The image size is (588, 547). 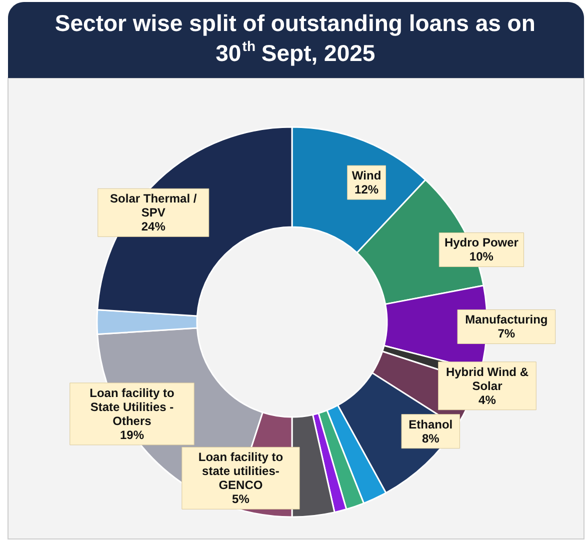 I want to click on data-label: 7%, so click(x=507, y=333).